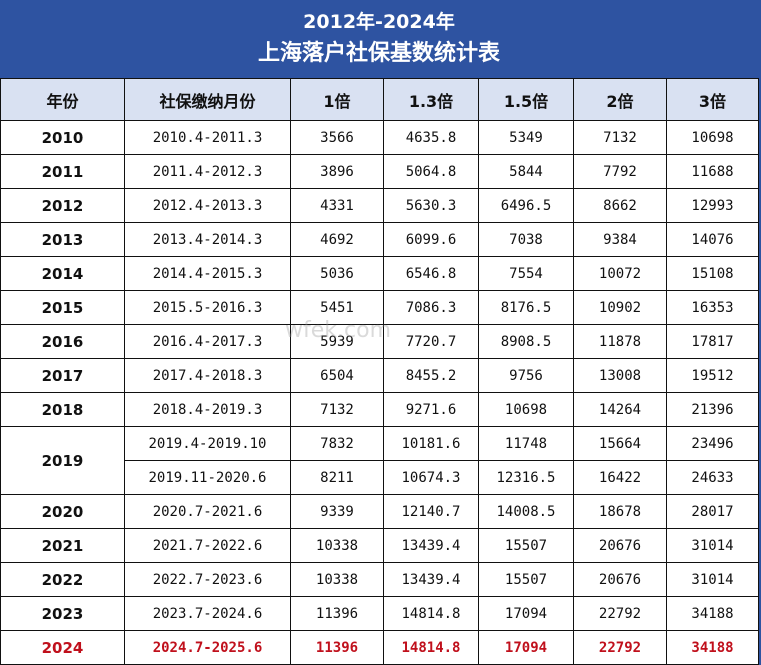  What do you see at coordinates (62, 613) in the screenshot?
I see `year-cell: 2023` at bounding box center [62, 613].